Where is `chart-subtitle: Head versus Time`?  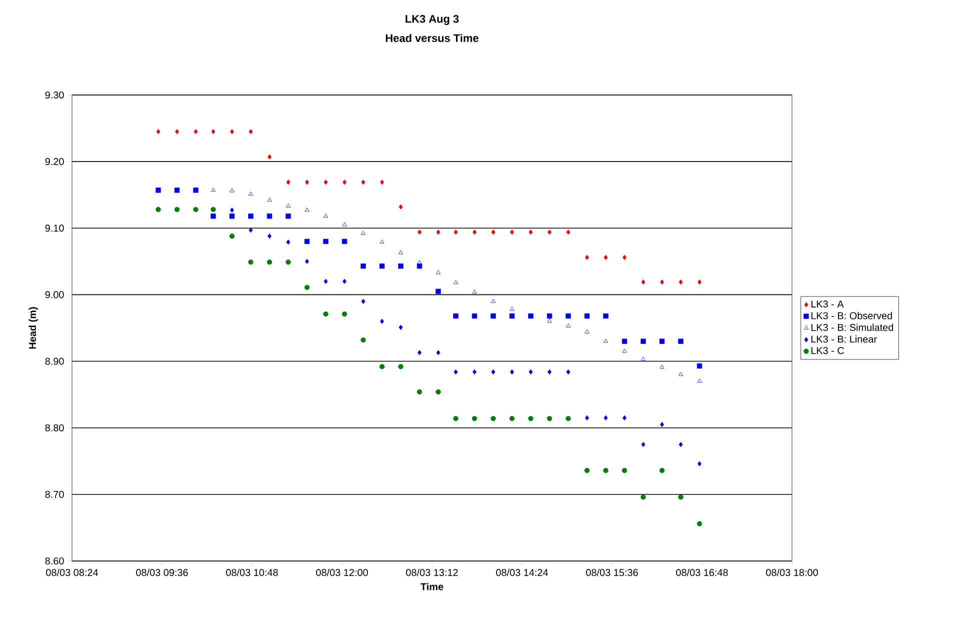 chart-subtitle: Head versus Time is located at coordinates (432, 38).